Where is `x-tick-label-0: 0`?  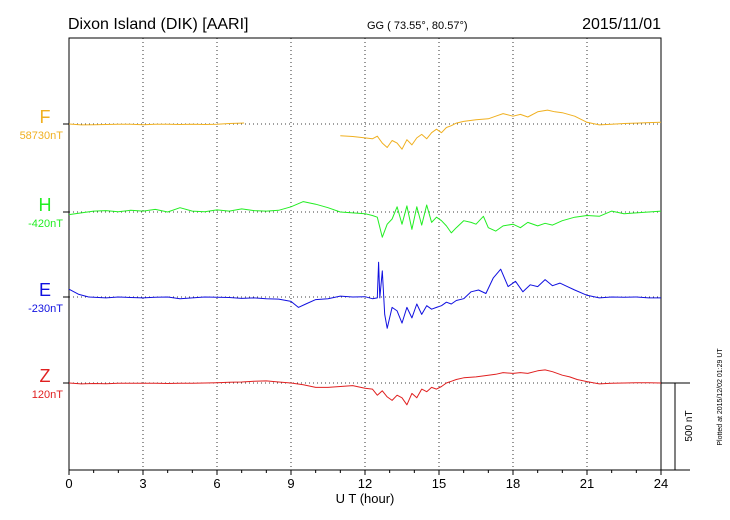
x-tick-label-0: 0 is located at coordinates (68, 483).